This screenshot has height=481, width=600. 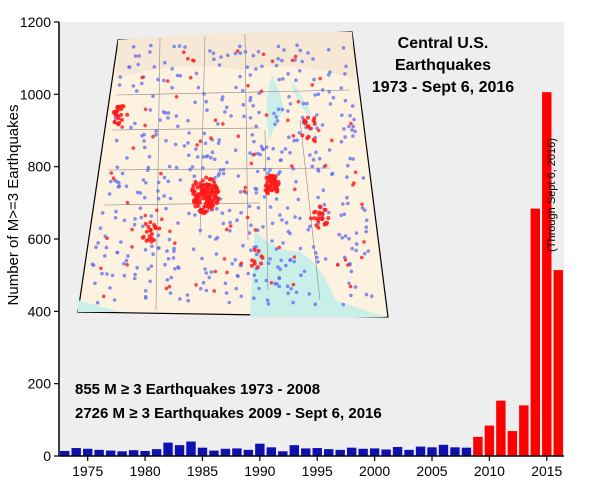 What do you see at coordinates (87, 452) in the screenshot?
I see `bar-1975` at bounding box center [87, 452].